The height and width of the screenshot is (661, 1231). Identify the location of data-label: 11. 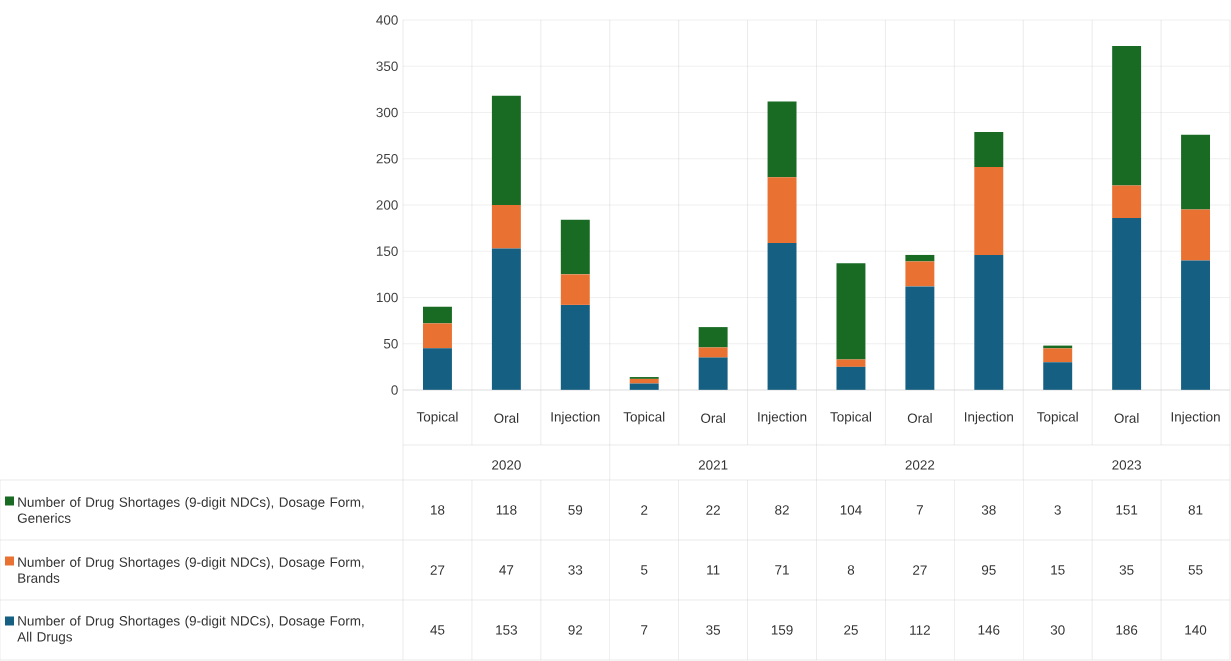
(713, 570).